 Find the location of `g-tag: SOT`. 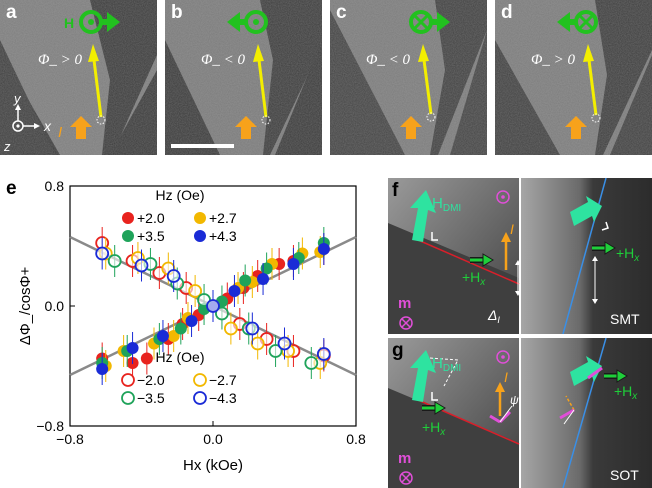

g-tag: SOT is located at coordinates (624, 475).